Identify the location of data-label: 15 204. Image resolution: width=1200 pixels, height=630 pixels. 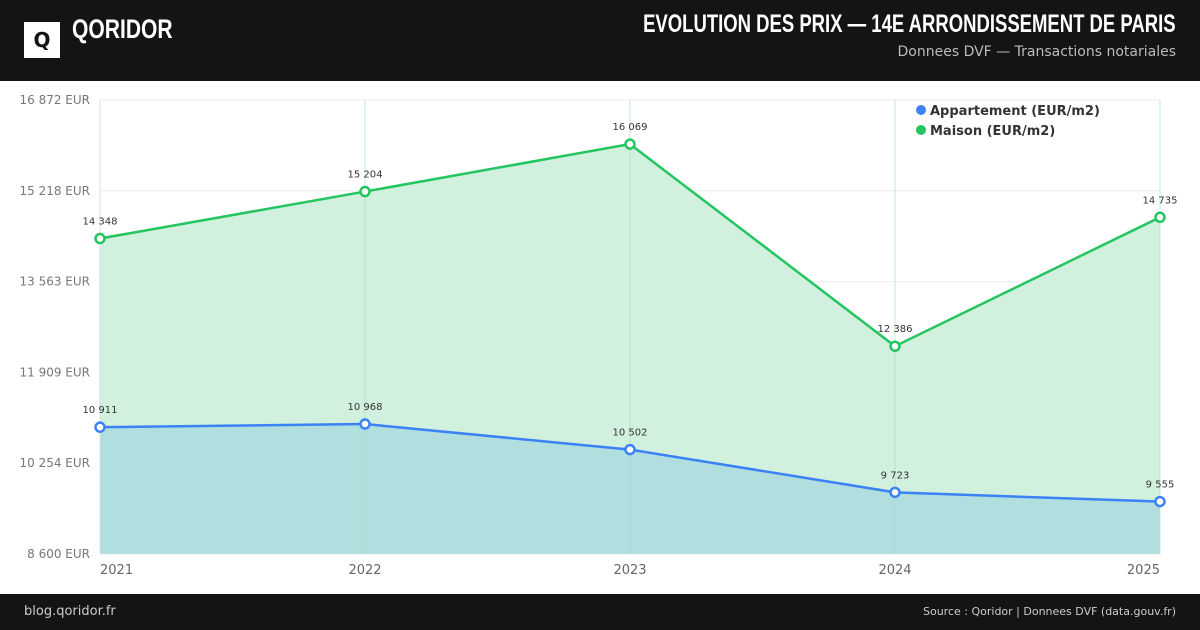
(365, 175).